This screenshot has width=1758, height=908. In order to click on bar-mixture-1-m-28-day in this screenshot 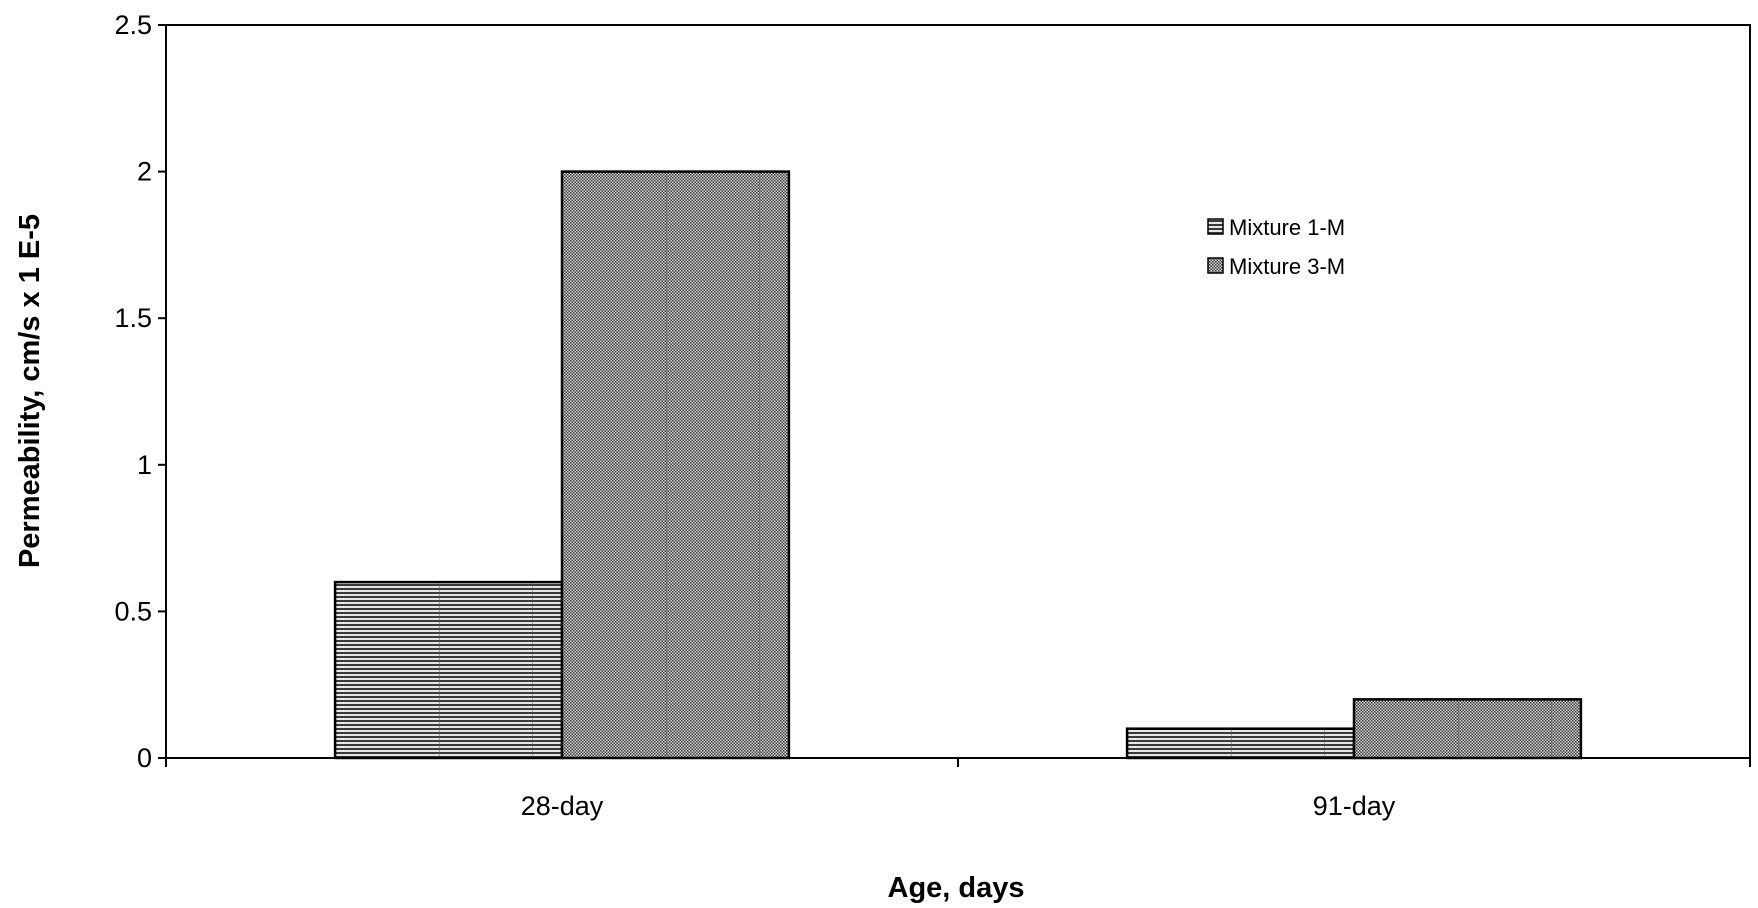, I will do `click(448, 670)`.